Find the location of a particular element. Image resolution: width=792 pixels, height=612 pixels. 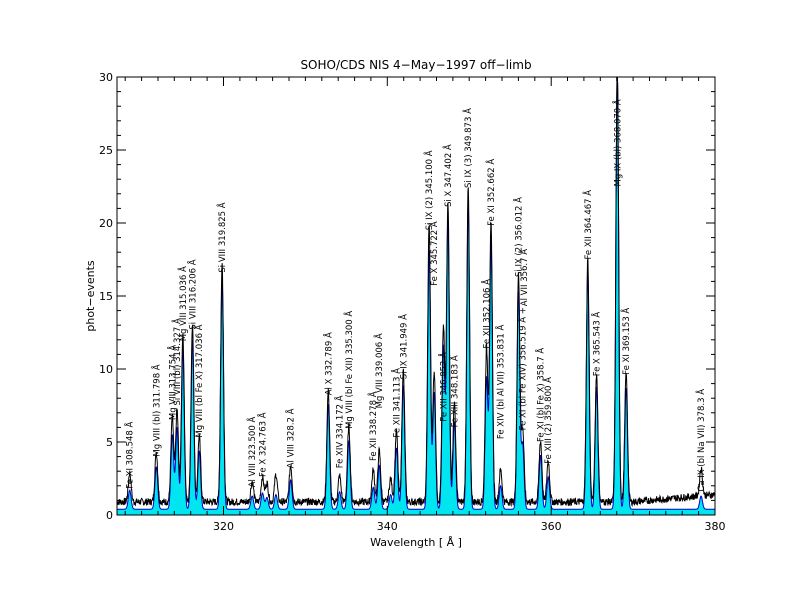

line-label-3: Si VIII (bl) 314.327 Å is located at coordinates (177, 361).